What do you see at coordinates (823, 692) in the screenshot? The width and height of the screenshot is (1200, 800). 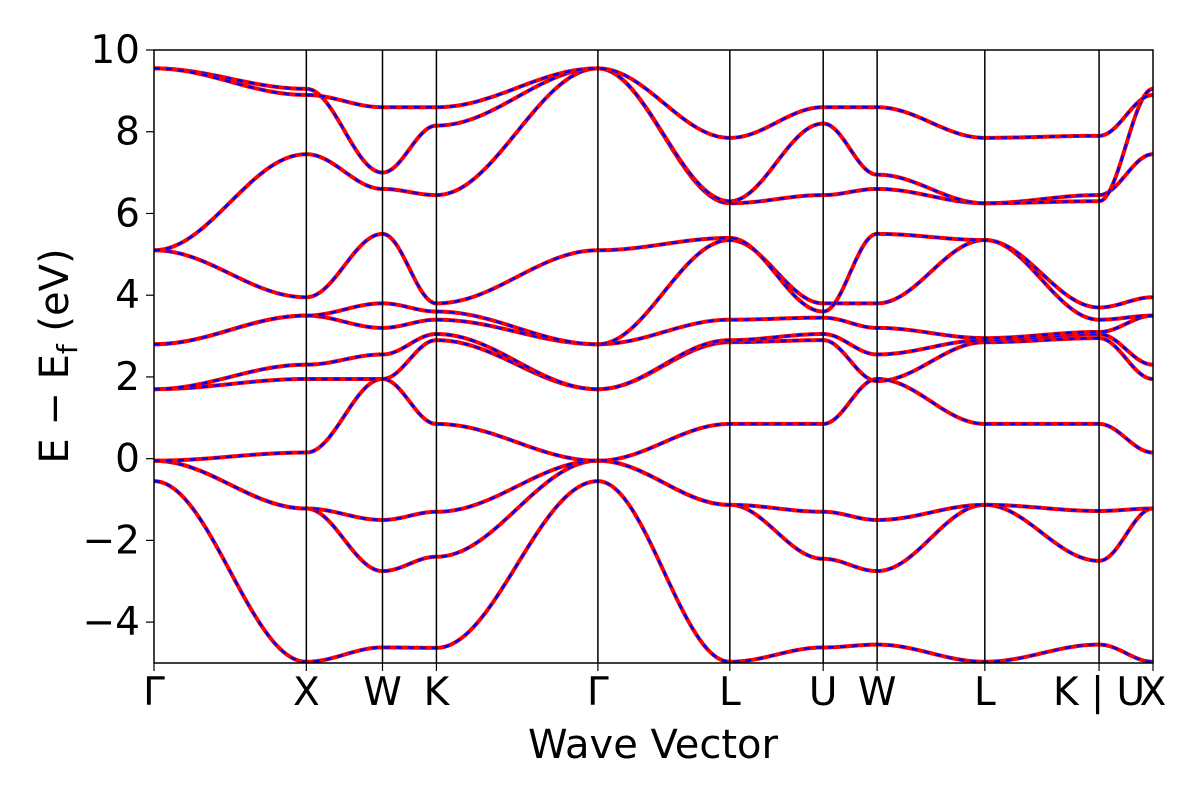 I see `x-tick-label: U` at bounding box center [823, 692].